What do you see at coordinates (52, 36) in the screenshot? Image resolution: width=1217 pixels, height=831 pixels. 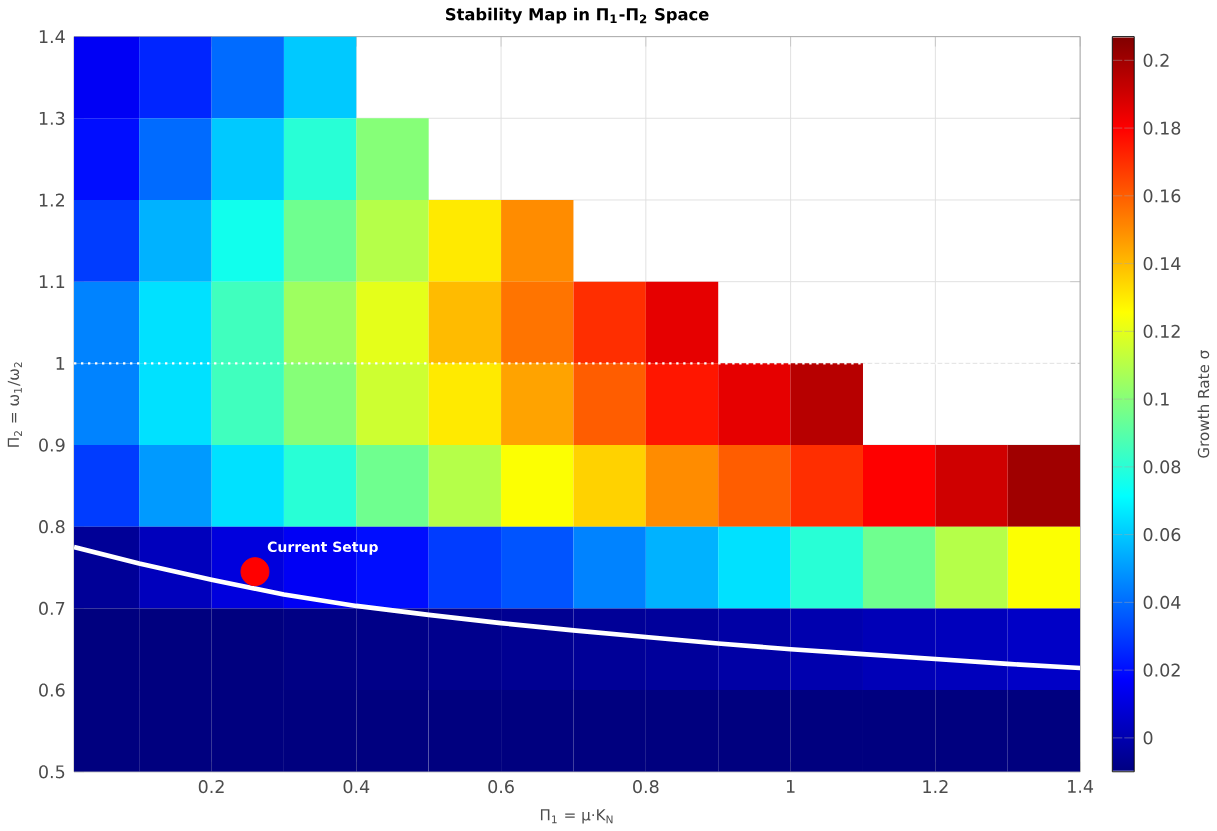 I see `y-tick-label: 1.4` at bounding box center [52, 36].